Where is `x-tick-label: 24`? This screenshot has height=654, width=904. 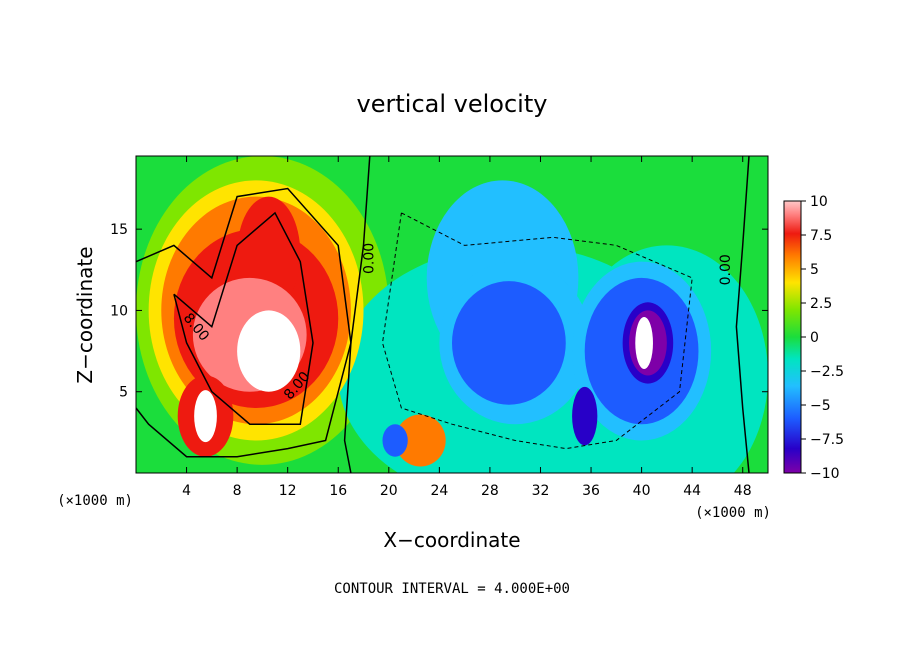 x-tick-label: 24 is located at coordinates (439, 491).